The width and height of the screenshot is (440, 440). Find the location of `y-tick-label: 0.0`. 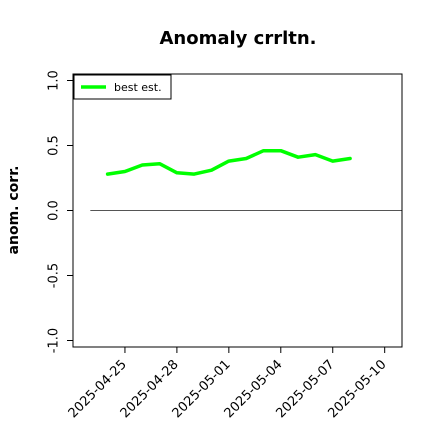

y-tick-label: 0.0 is located at coordinates (54, 210).